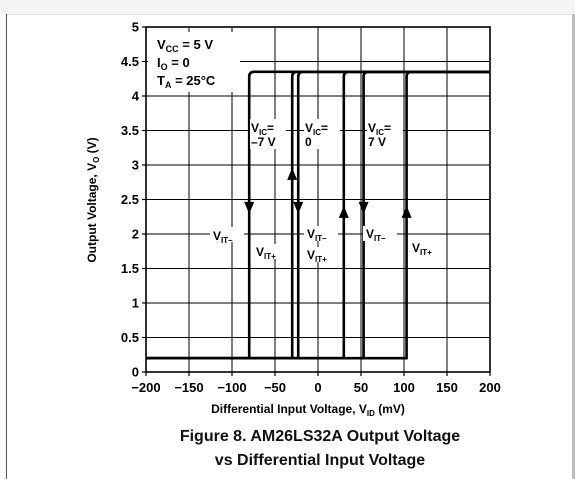 Image resolution: width=575 pixels, height=479 pixels. I want to click on y-tick-label: 0.5, so click(130, 337).